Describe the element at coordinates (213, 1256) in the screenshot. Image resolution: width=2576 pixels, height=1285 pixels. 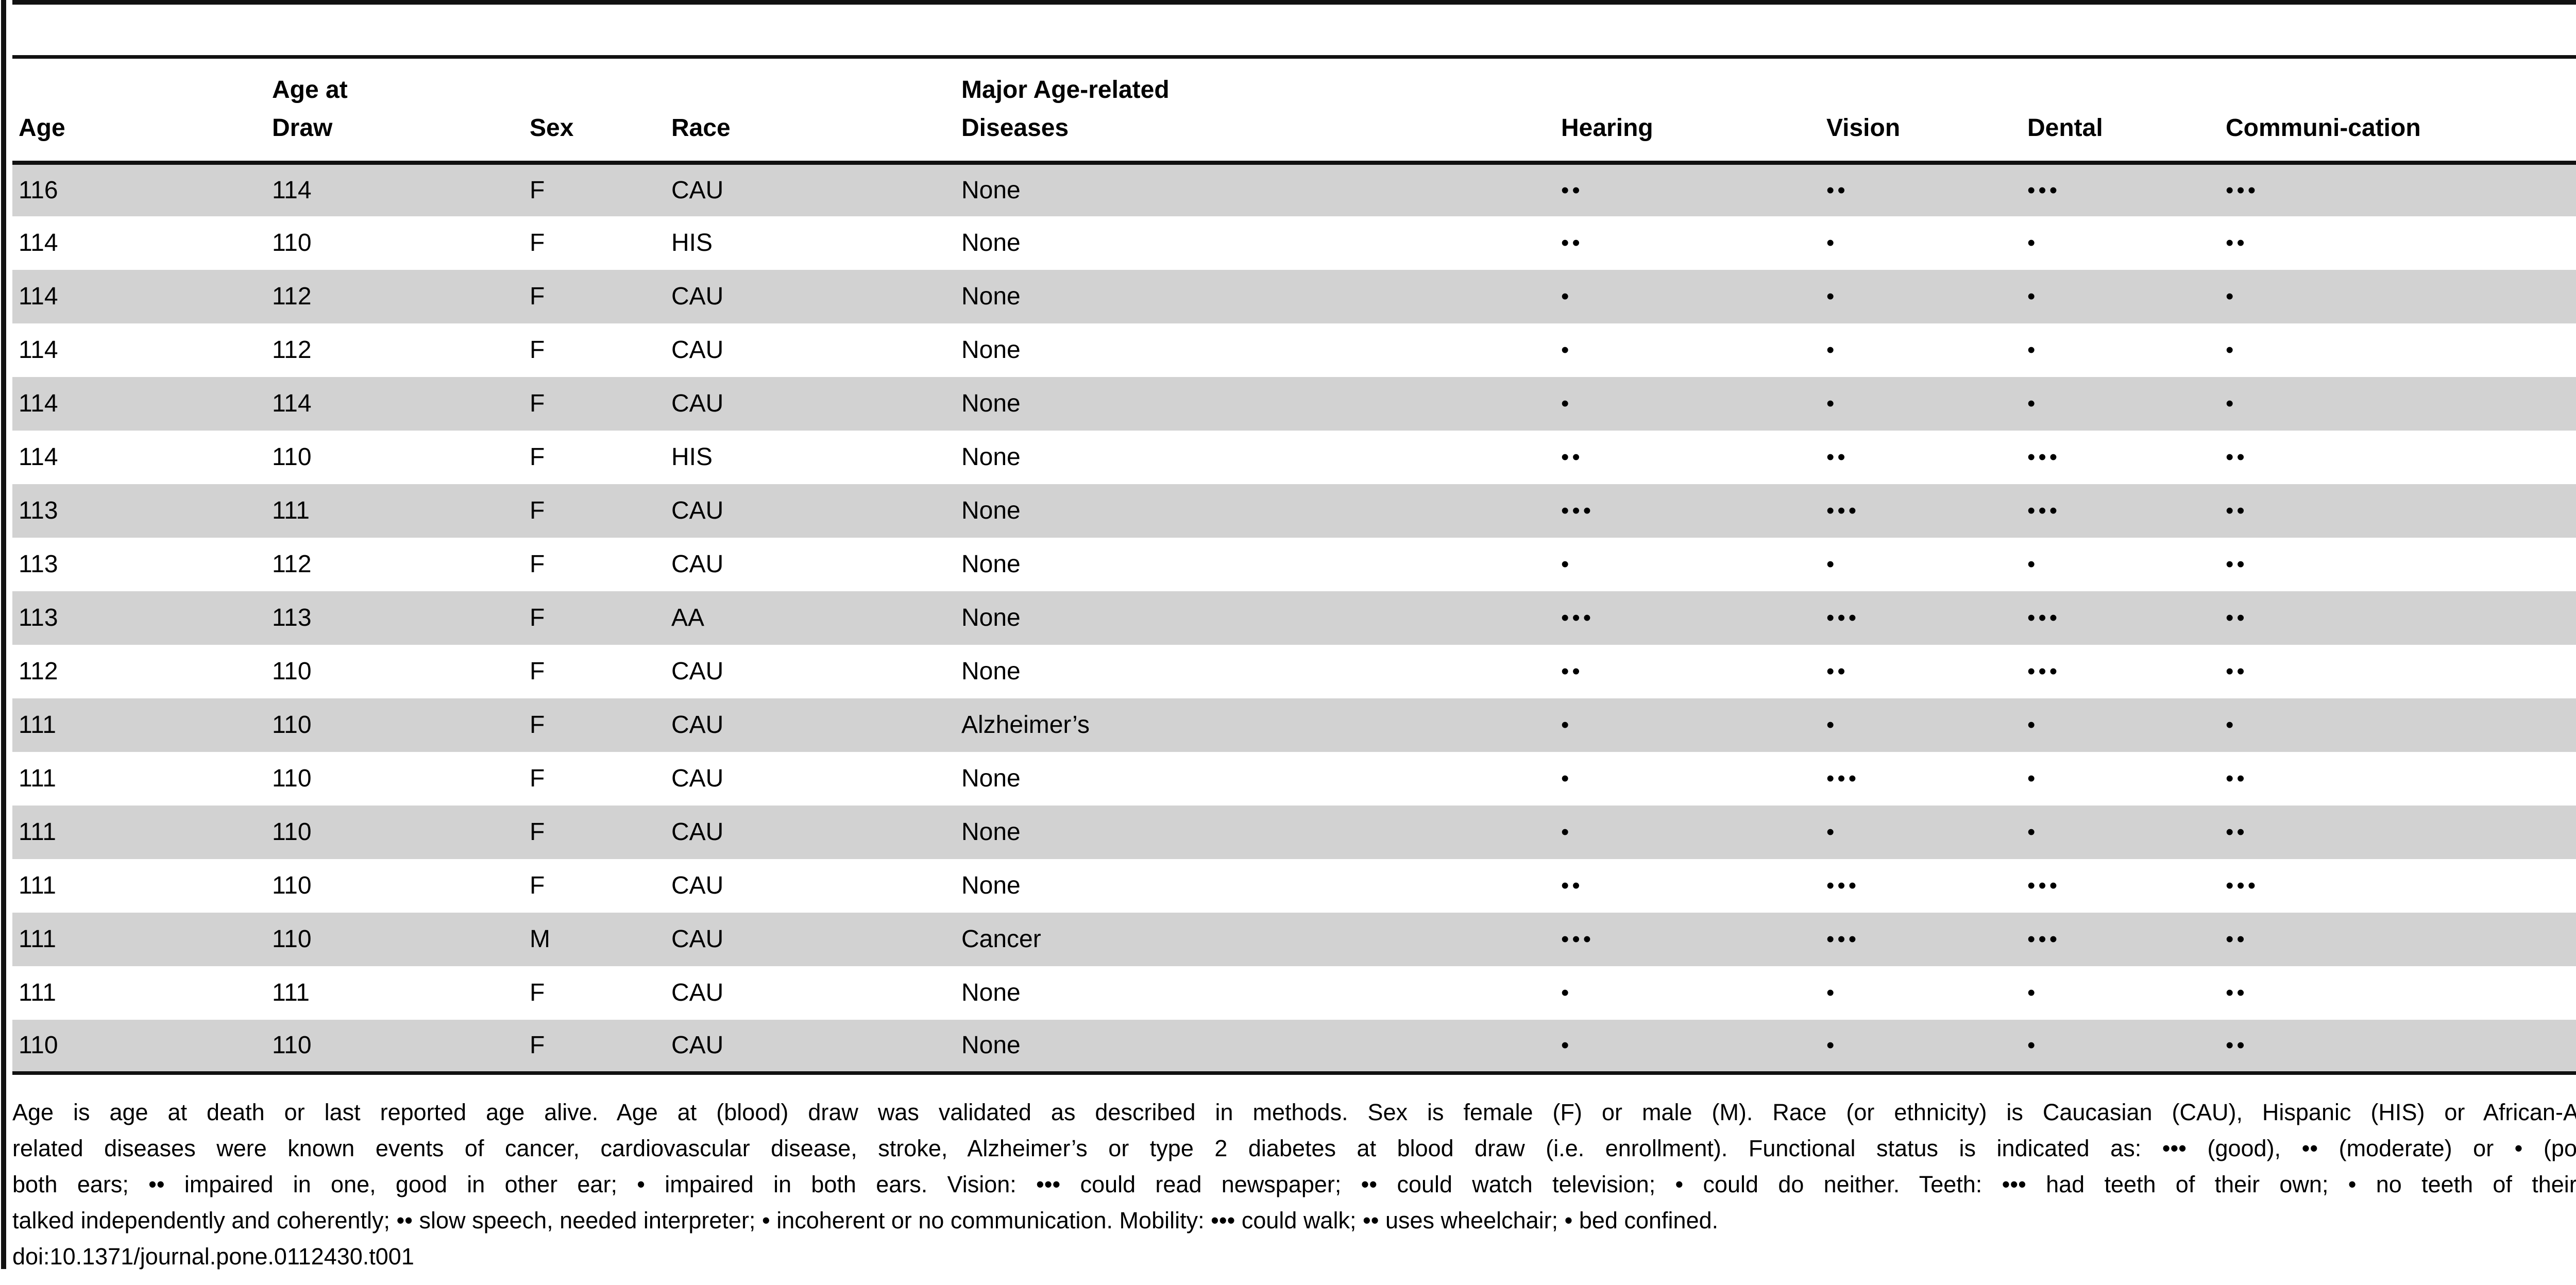
I see `doi-line: doi:10.1371/journal.pone.0112430.t001` at that location.